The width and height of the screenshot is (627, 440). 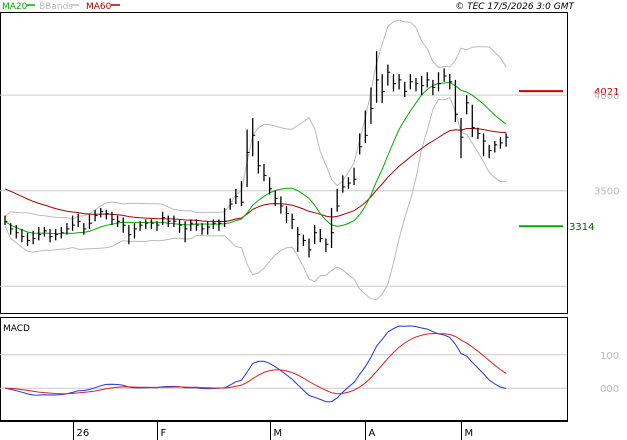 I want to click on macd-signal-line, so click(x=255, y=363).